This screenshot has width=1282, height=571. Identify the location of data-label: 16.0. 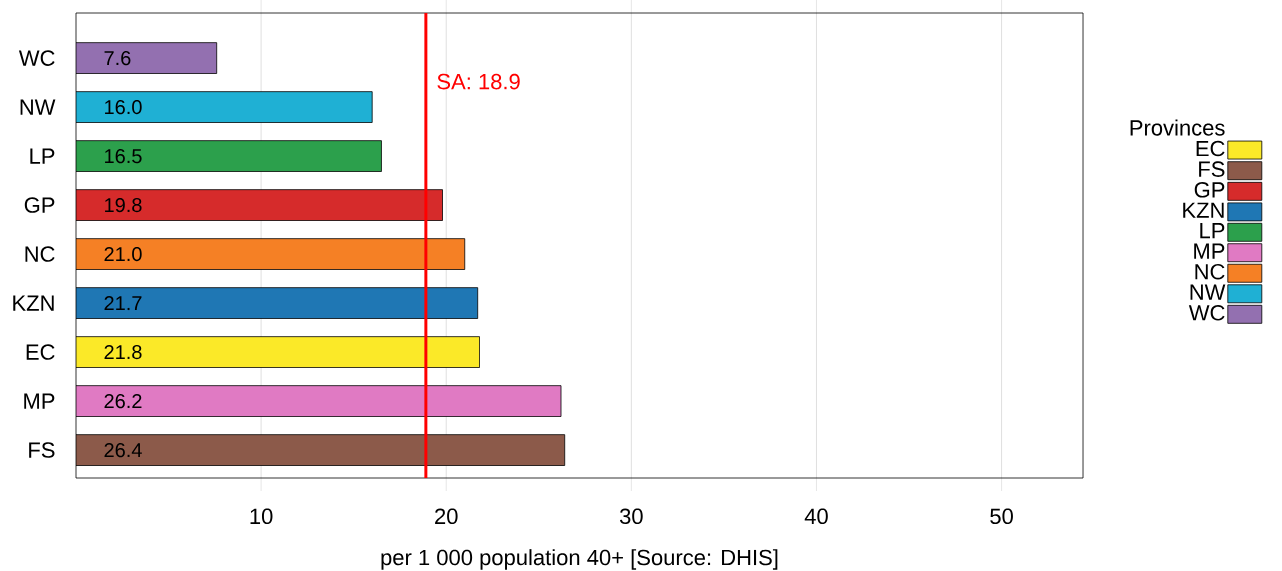
(123, 107).